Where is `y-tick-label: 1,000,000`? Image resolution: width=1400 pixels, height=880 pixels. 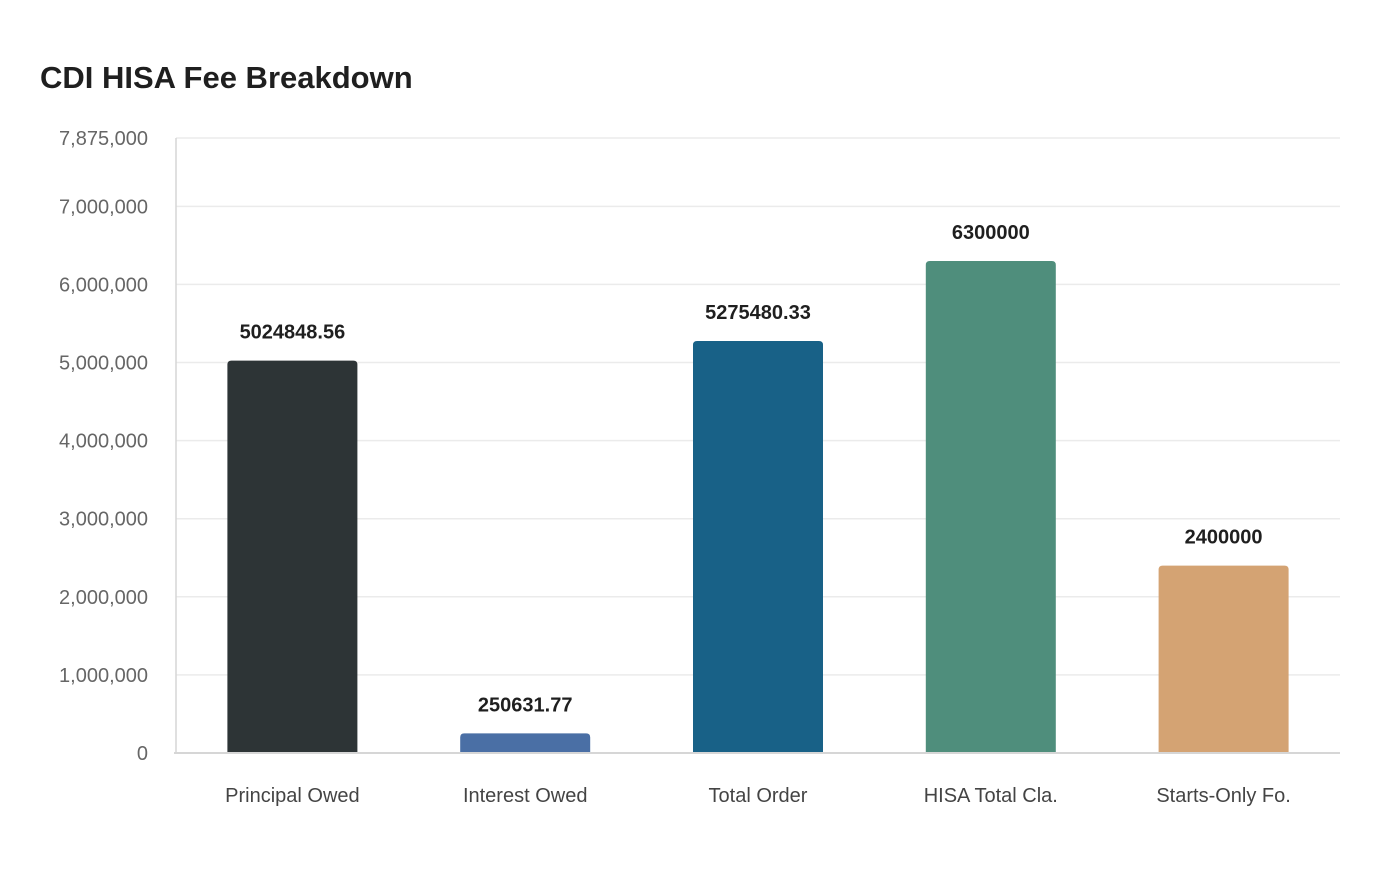
y-tick-label: 1,000,000 is located at coordinates (103, 676).